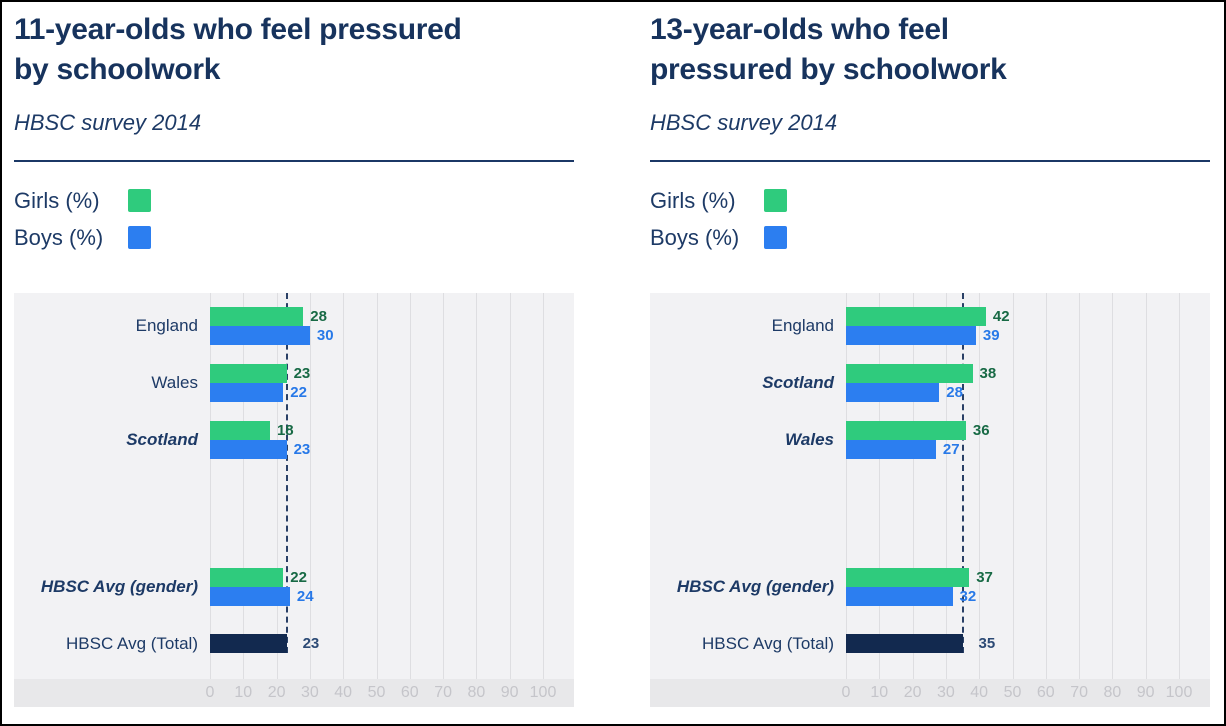 This screenshot has width=1226, height=726. Describe the element at coordinates (987, 643) in the screenshot. I see `value-label: 35` at that location.